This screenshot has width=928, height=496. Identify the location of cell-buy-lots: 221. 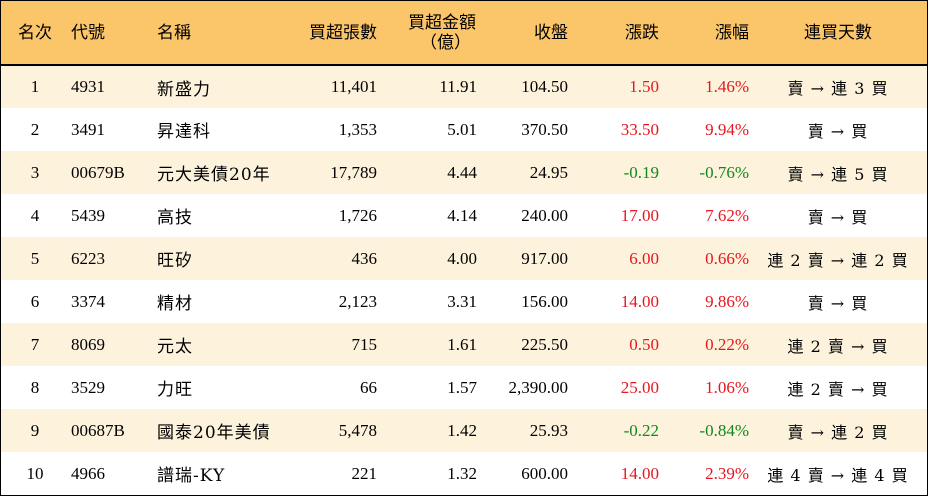
(364, 473).